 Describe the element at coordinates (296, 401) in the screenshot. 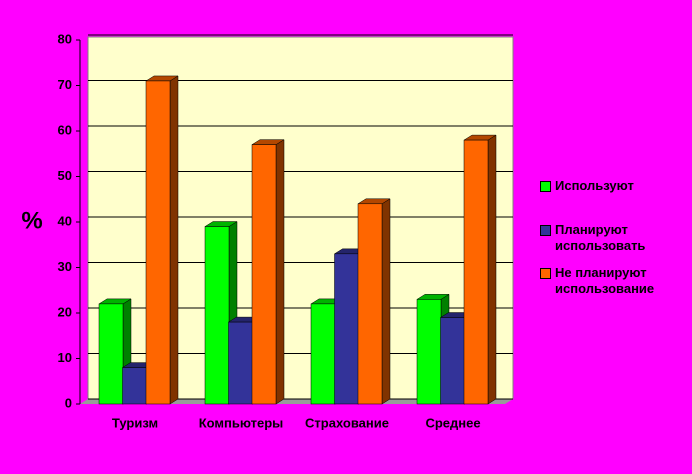

I see `floor` at that location.